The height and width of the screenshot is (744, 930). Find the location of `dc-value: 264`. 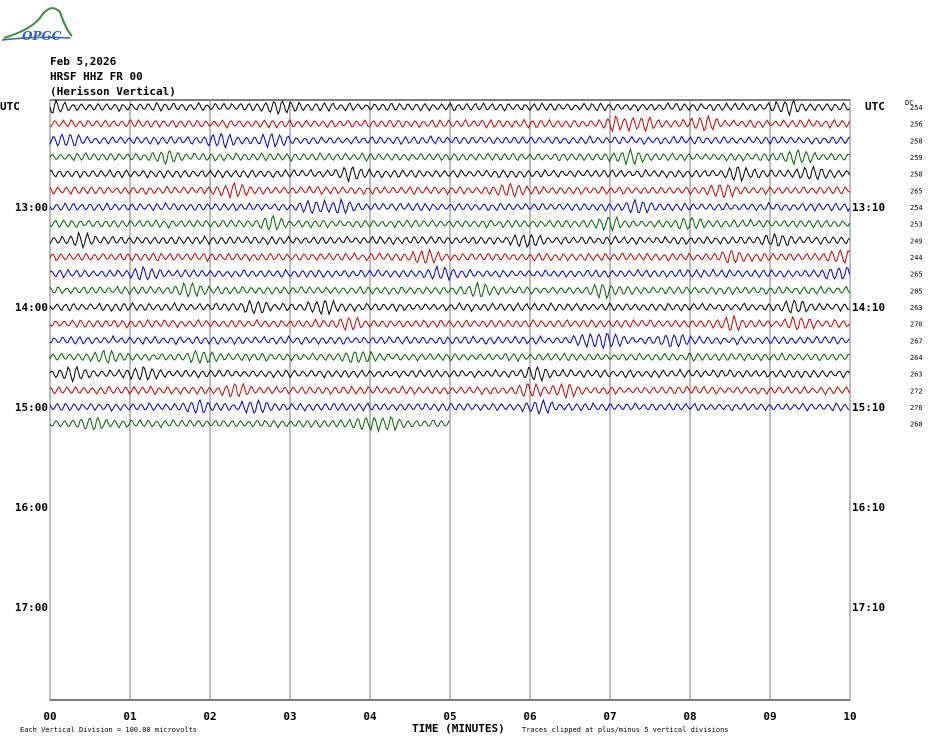

dc-value: 264 is located at coordinates (916, 358).